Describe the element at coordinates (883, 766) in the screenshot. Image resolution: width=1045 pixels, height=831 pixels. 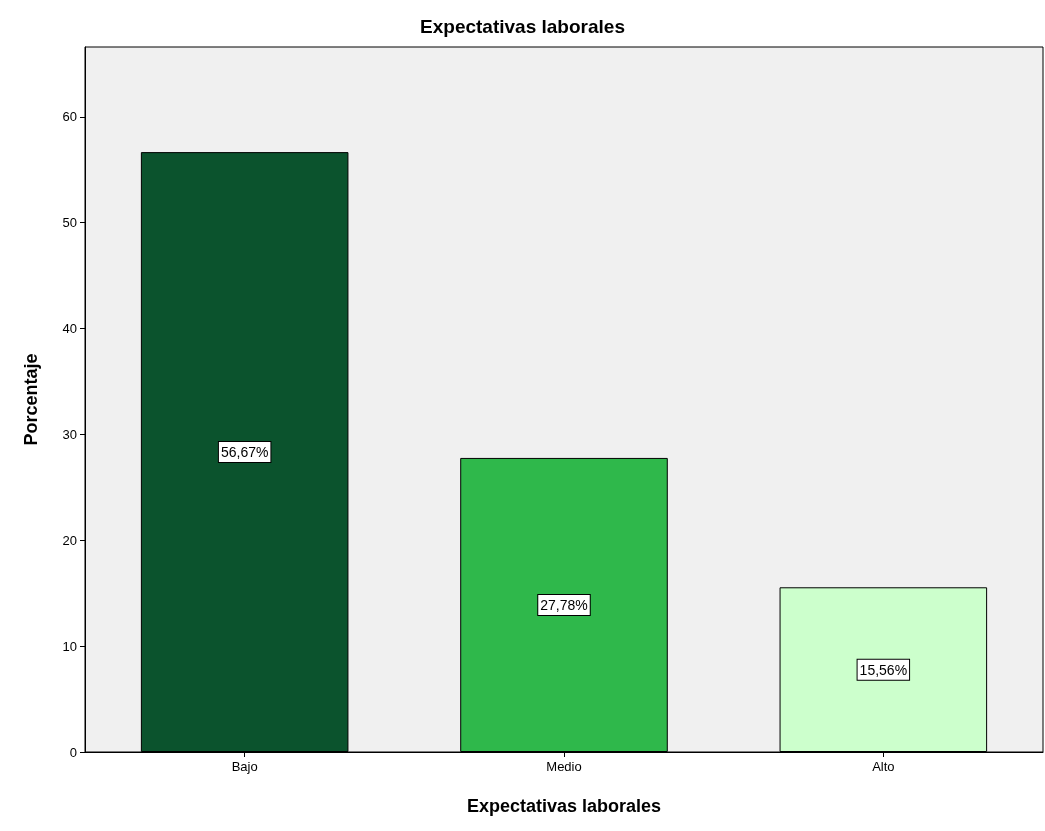
I see `x-tick-label: Alto` at that location.